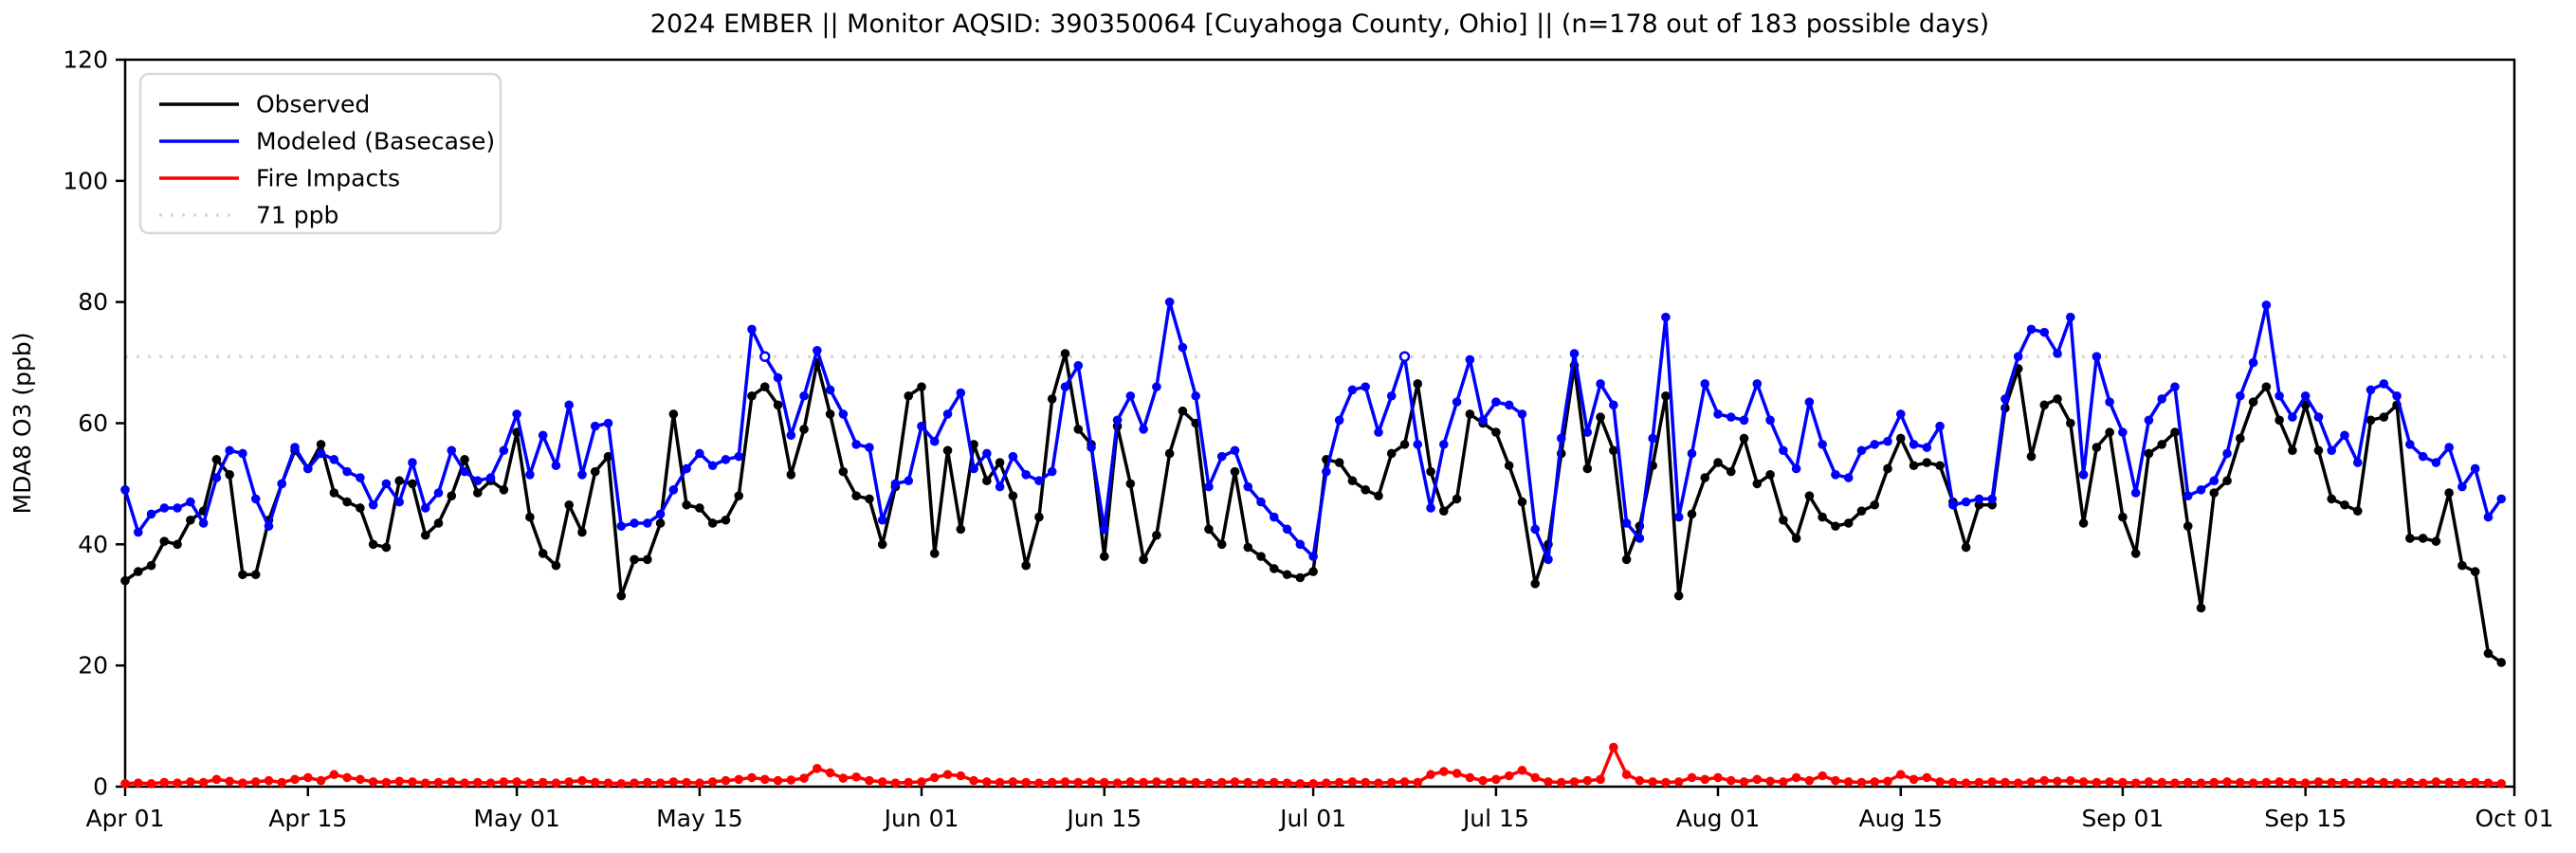  What do you see at coordinates (93, 666) in the screenshot?
I see `y-tick-label: 20` at bounding box center [93, 666].